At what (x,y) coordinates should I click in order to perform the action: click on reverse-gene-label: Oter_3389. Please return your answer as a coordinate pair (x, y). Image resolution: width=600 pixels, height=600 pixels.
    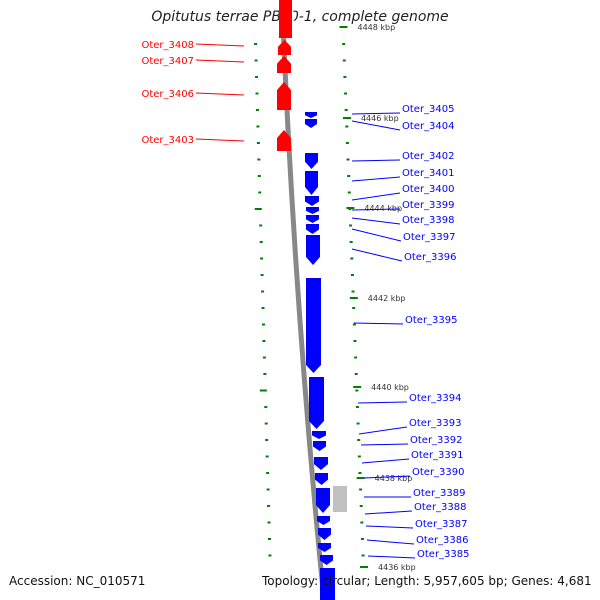
    Looking at the image, I should click on (439, 493).